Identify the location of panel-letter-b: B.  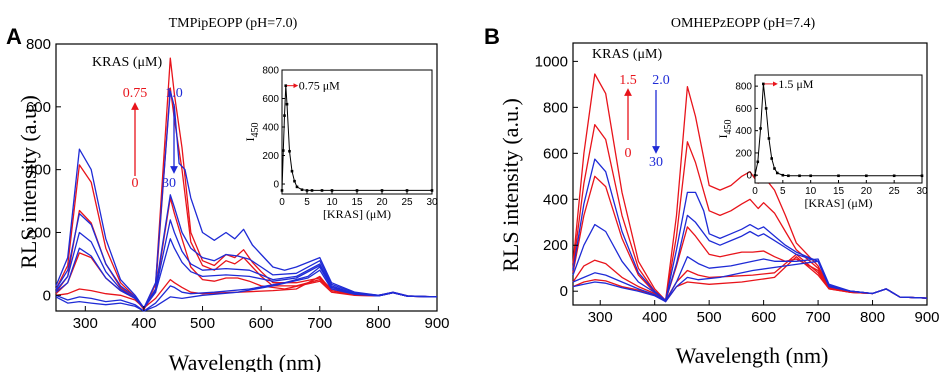
(492, 36).